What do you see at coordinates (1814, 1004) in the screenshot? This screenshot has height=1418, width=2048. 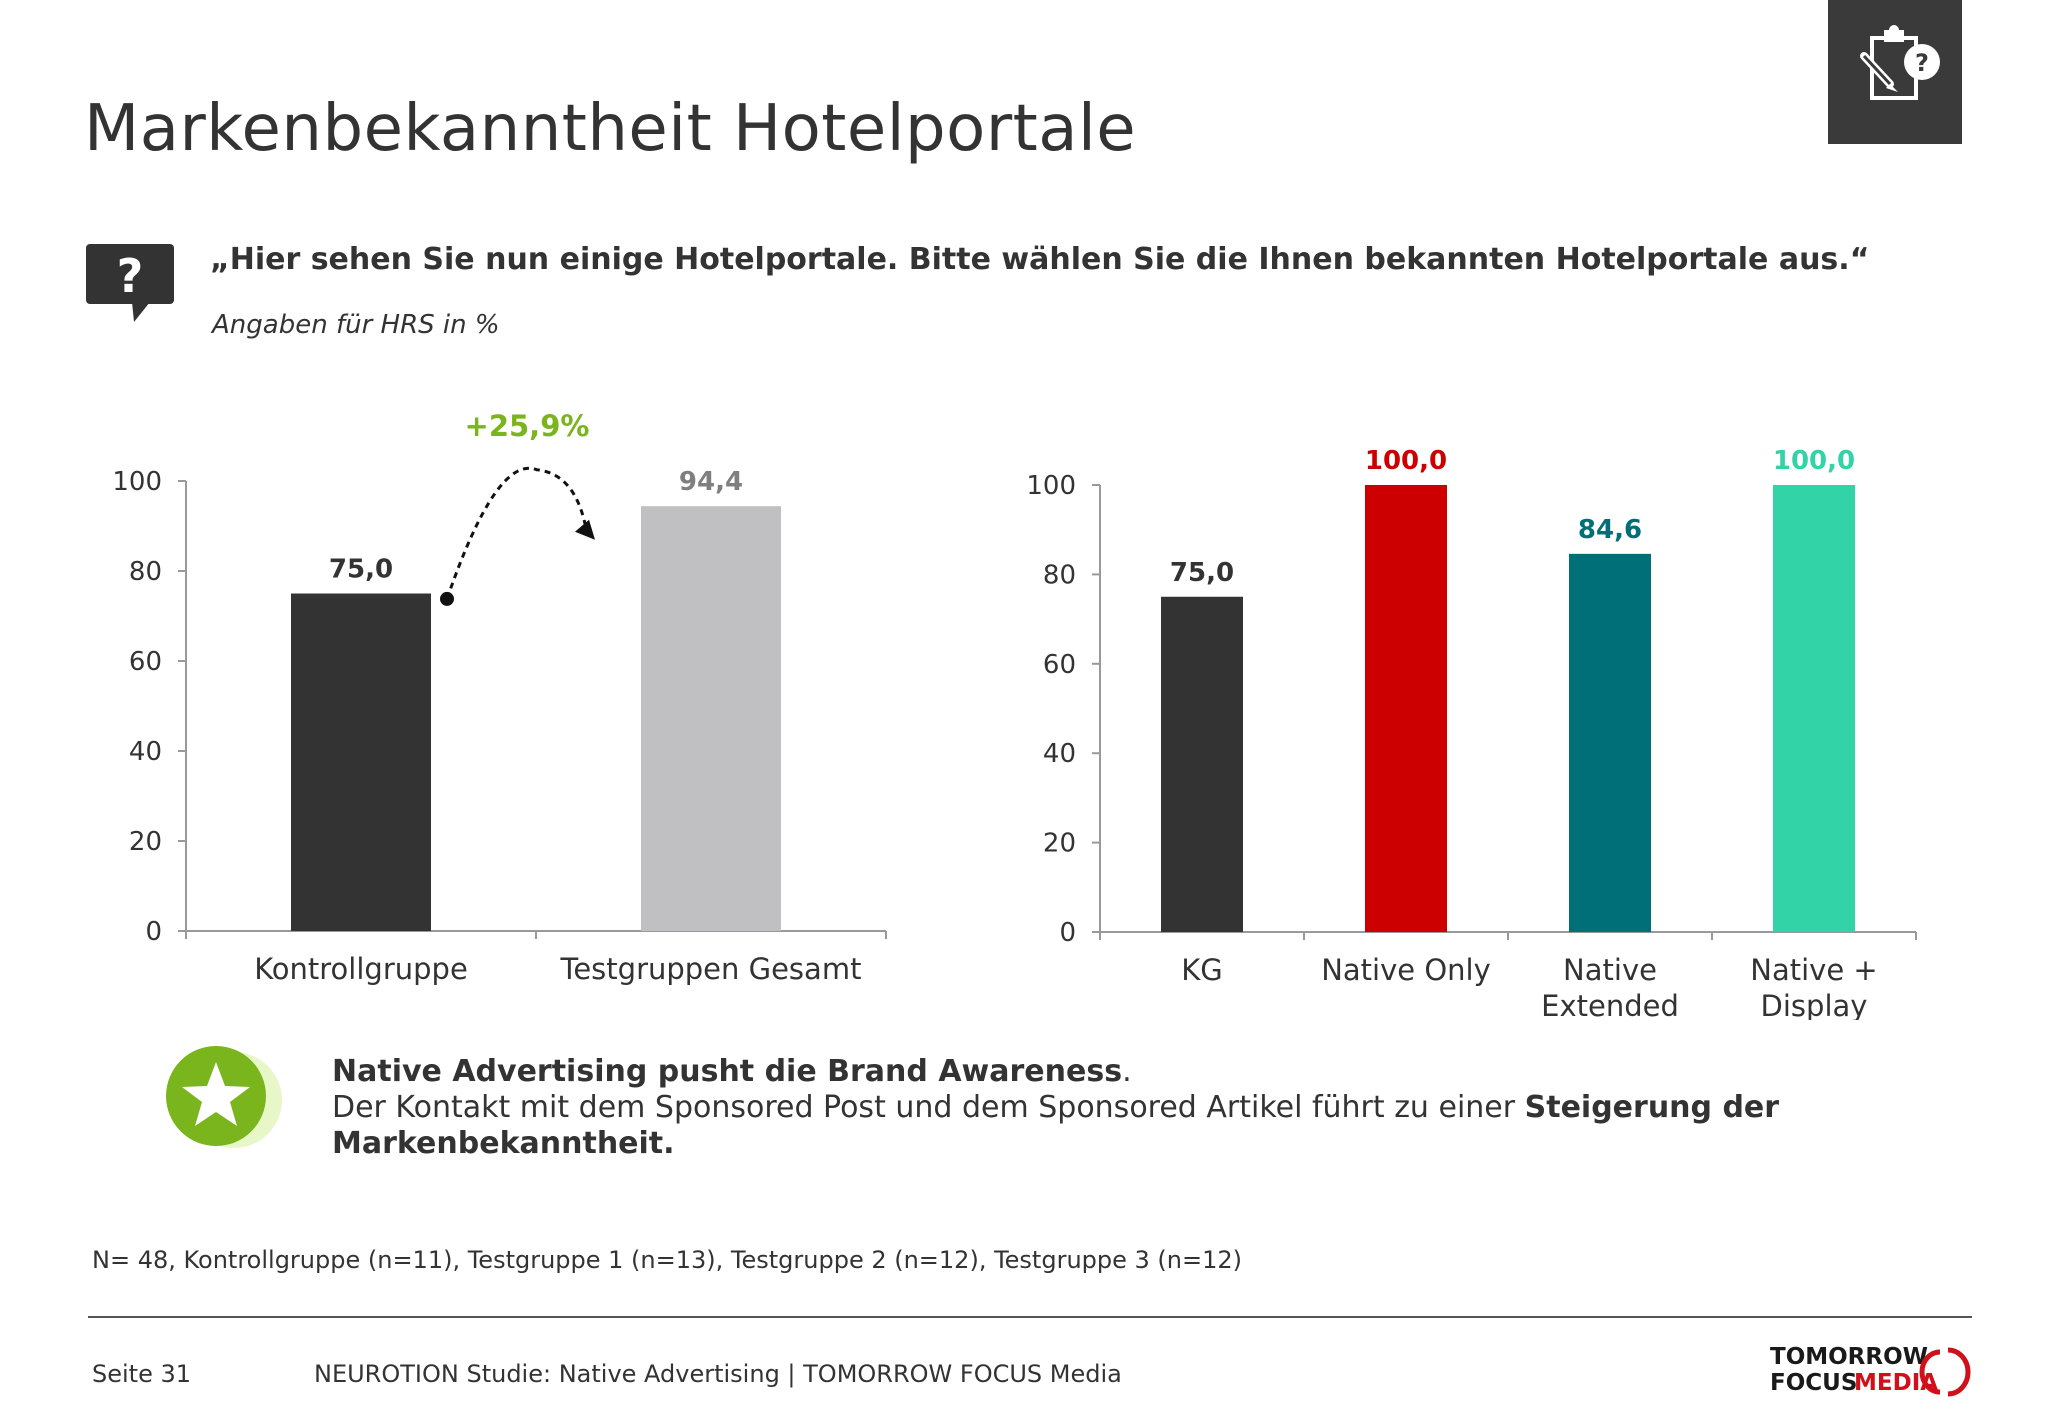 I see `x-tick-label: Display` at bounding box center [1814, 1004].